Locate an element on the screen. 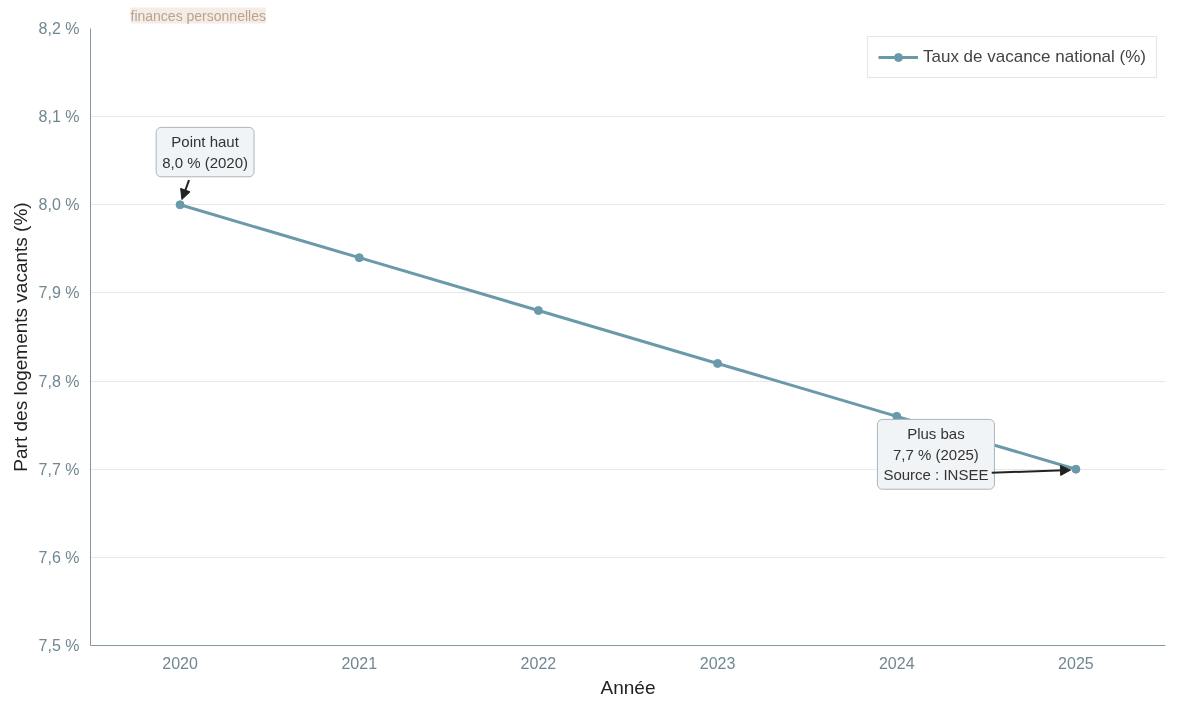  annotation: Plus bas 7,7 % (2025) Source : INSEE is located at coordinates (936, 454).